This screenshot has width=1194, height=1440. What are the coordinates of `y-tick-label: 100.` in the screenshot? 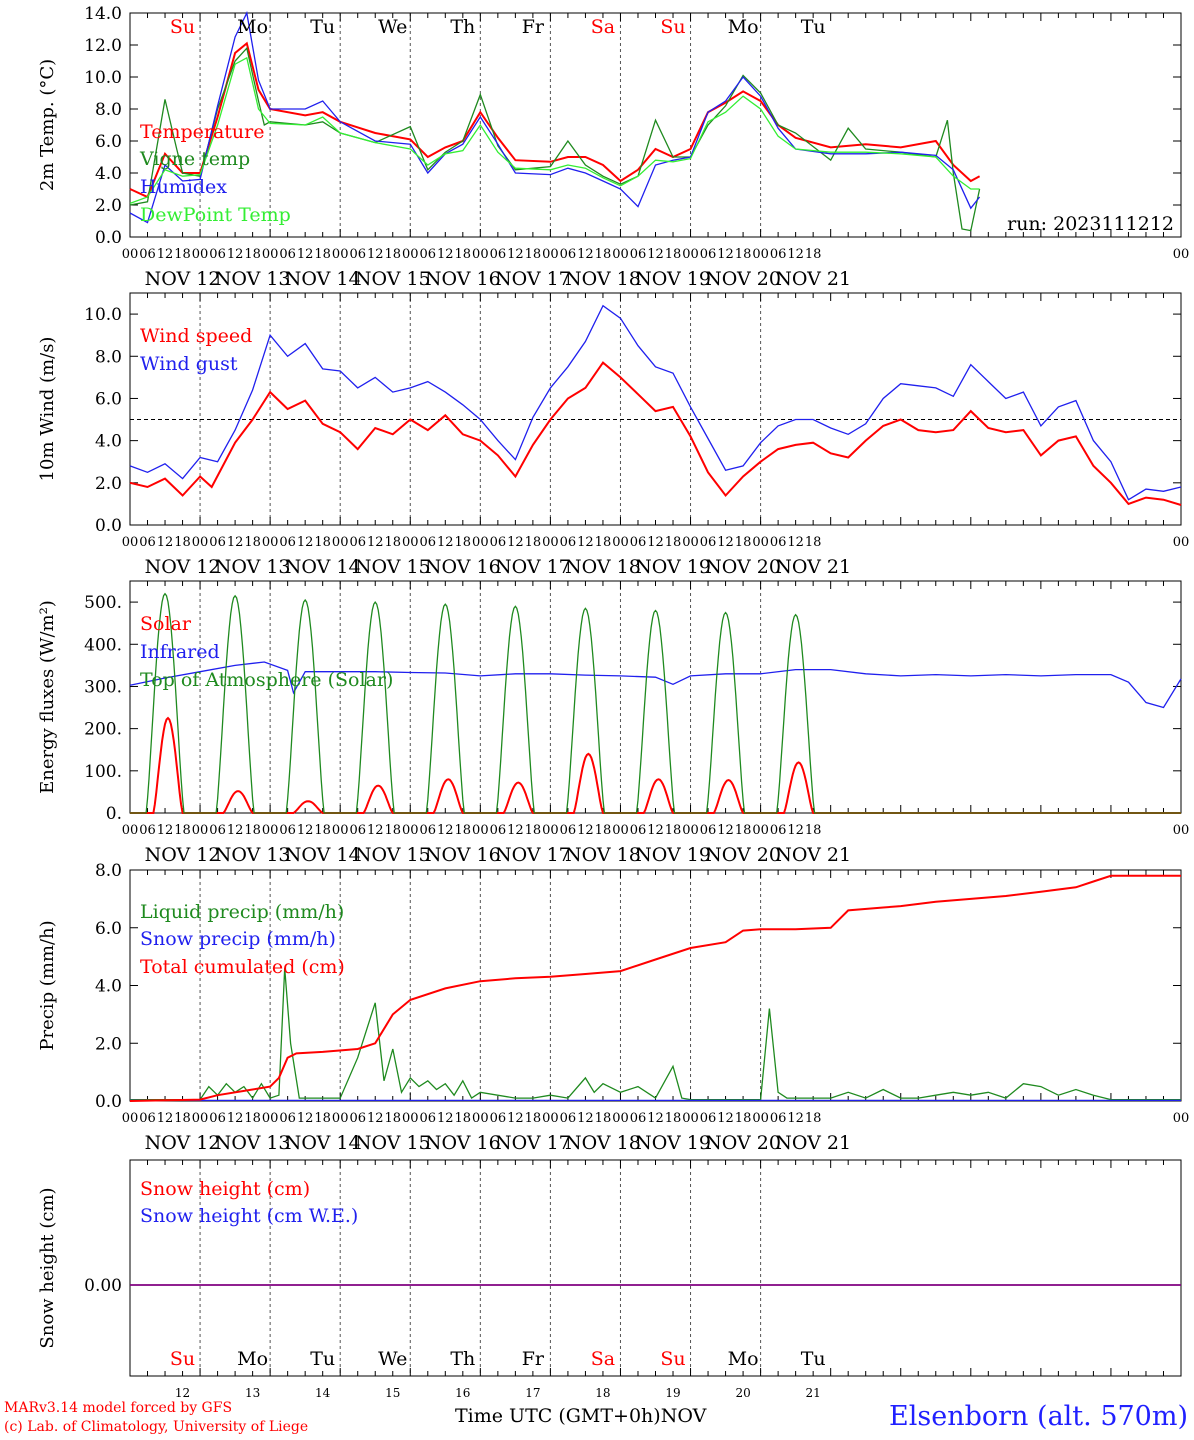 It's located at (103, 772).